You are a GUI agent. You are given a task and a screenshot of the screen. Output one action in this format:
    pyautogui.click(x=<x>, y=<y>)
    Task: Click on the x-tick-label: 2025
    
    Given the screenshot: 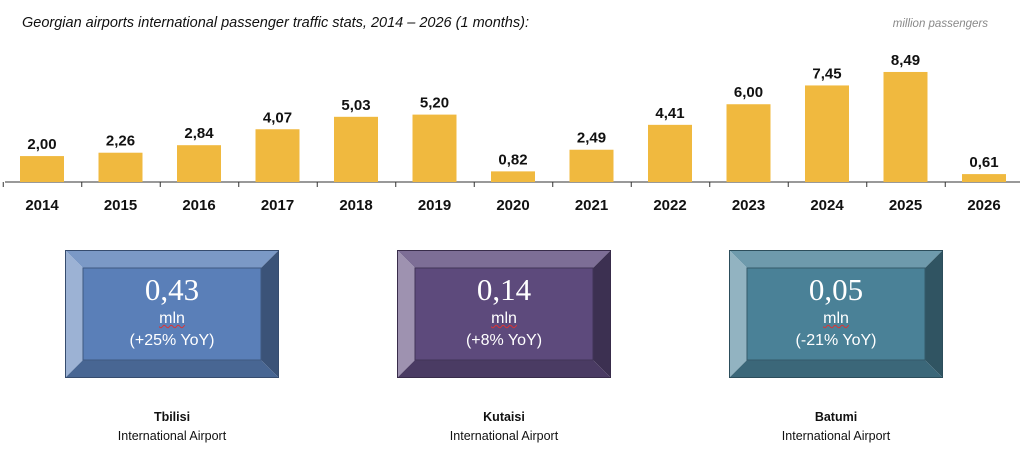 What is the action you would take?
    pyautogui.click(x=905, y=205)
    